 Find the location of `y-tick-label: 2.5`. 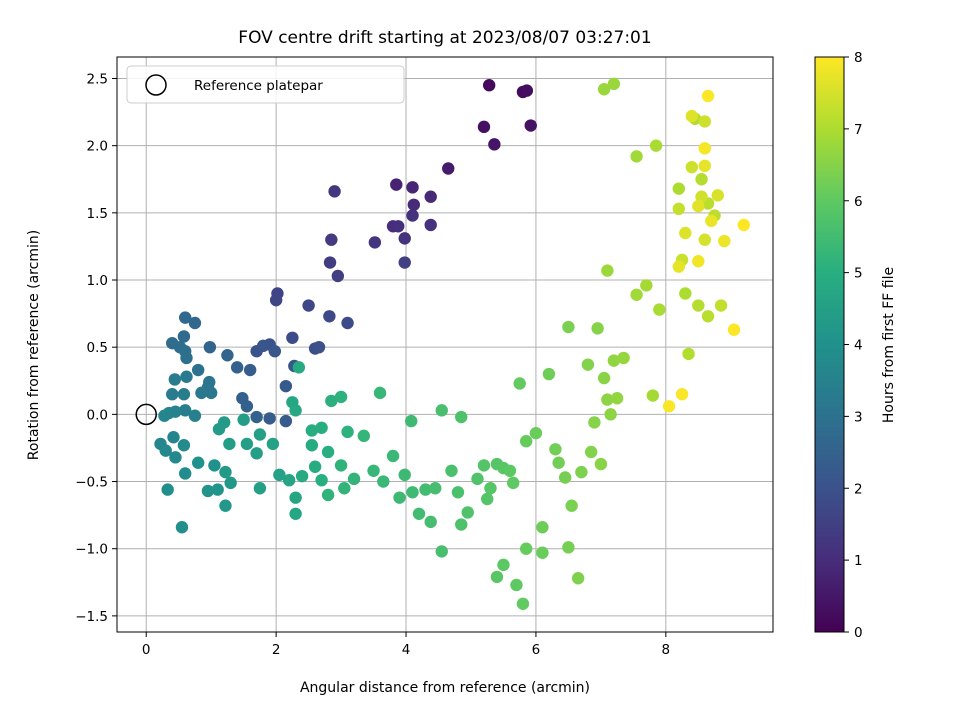

y-tick-label: 2.5 is located at coordinates (97, 79).